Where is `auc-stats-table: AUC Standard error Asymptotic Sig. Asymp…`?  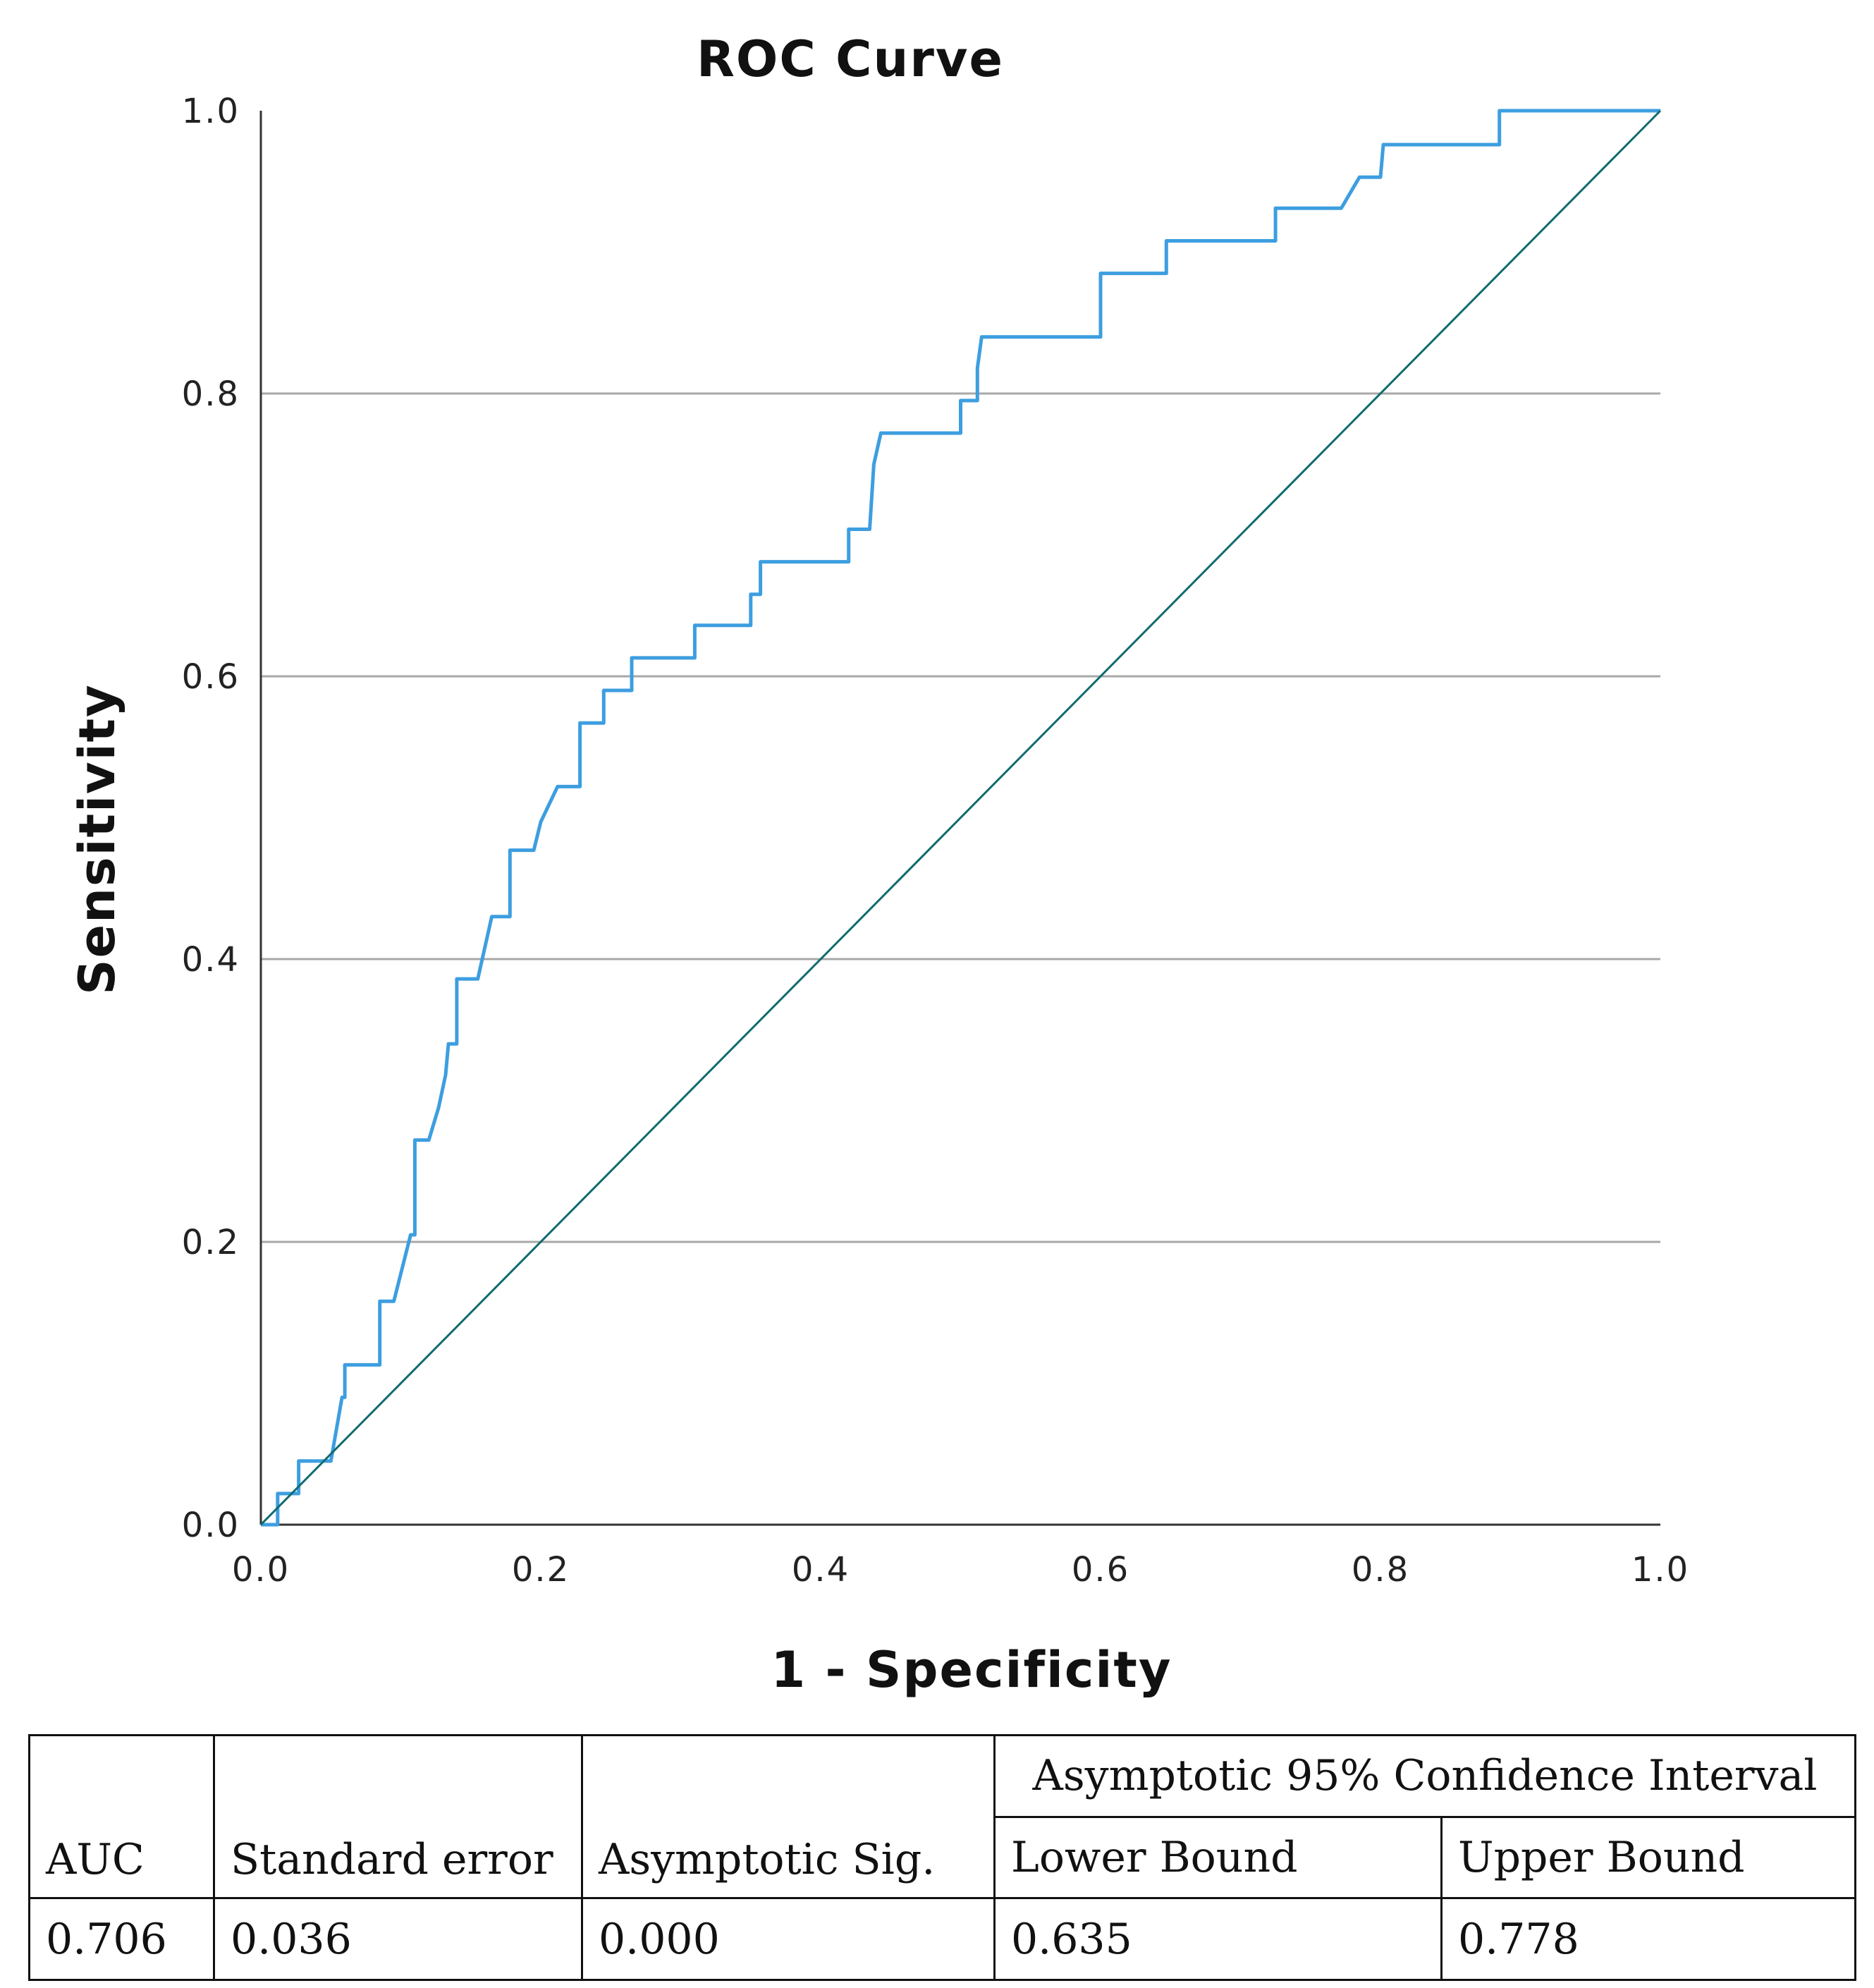 auc-stats-table: AUC Standard error Asymptotic Sig. Asymp… is located at coordinates (942, 1857).